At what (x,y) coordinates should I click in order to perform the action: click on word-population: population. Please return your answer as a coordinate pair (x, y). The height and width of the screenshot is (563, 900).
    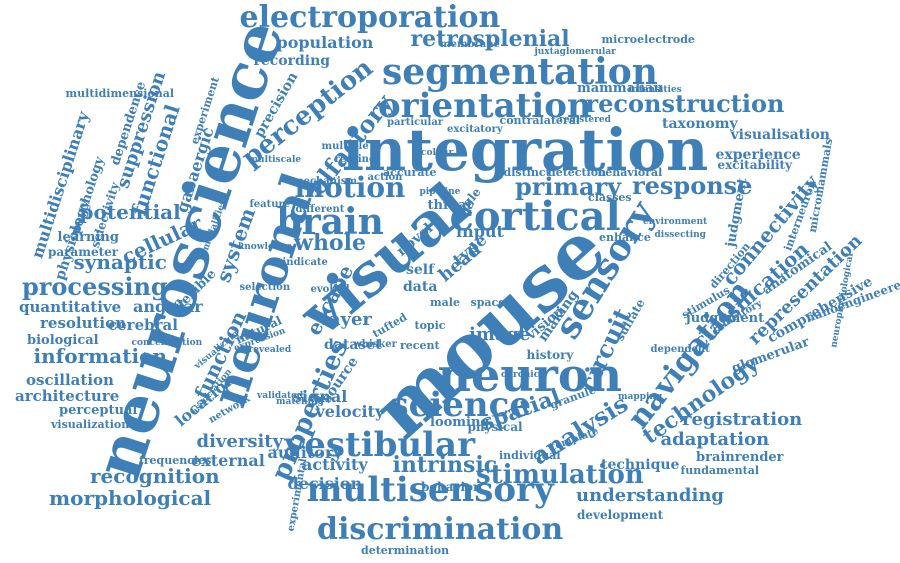
    Looking at the image, I should click on (325, 42).